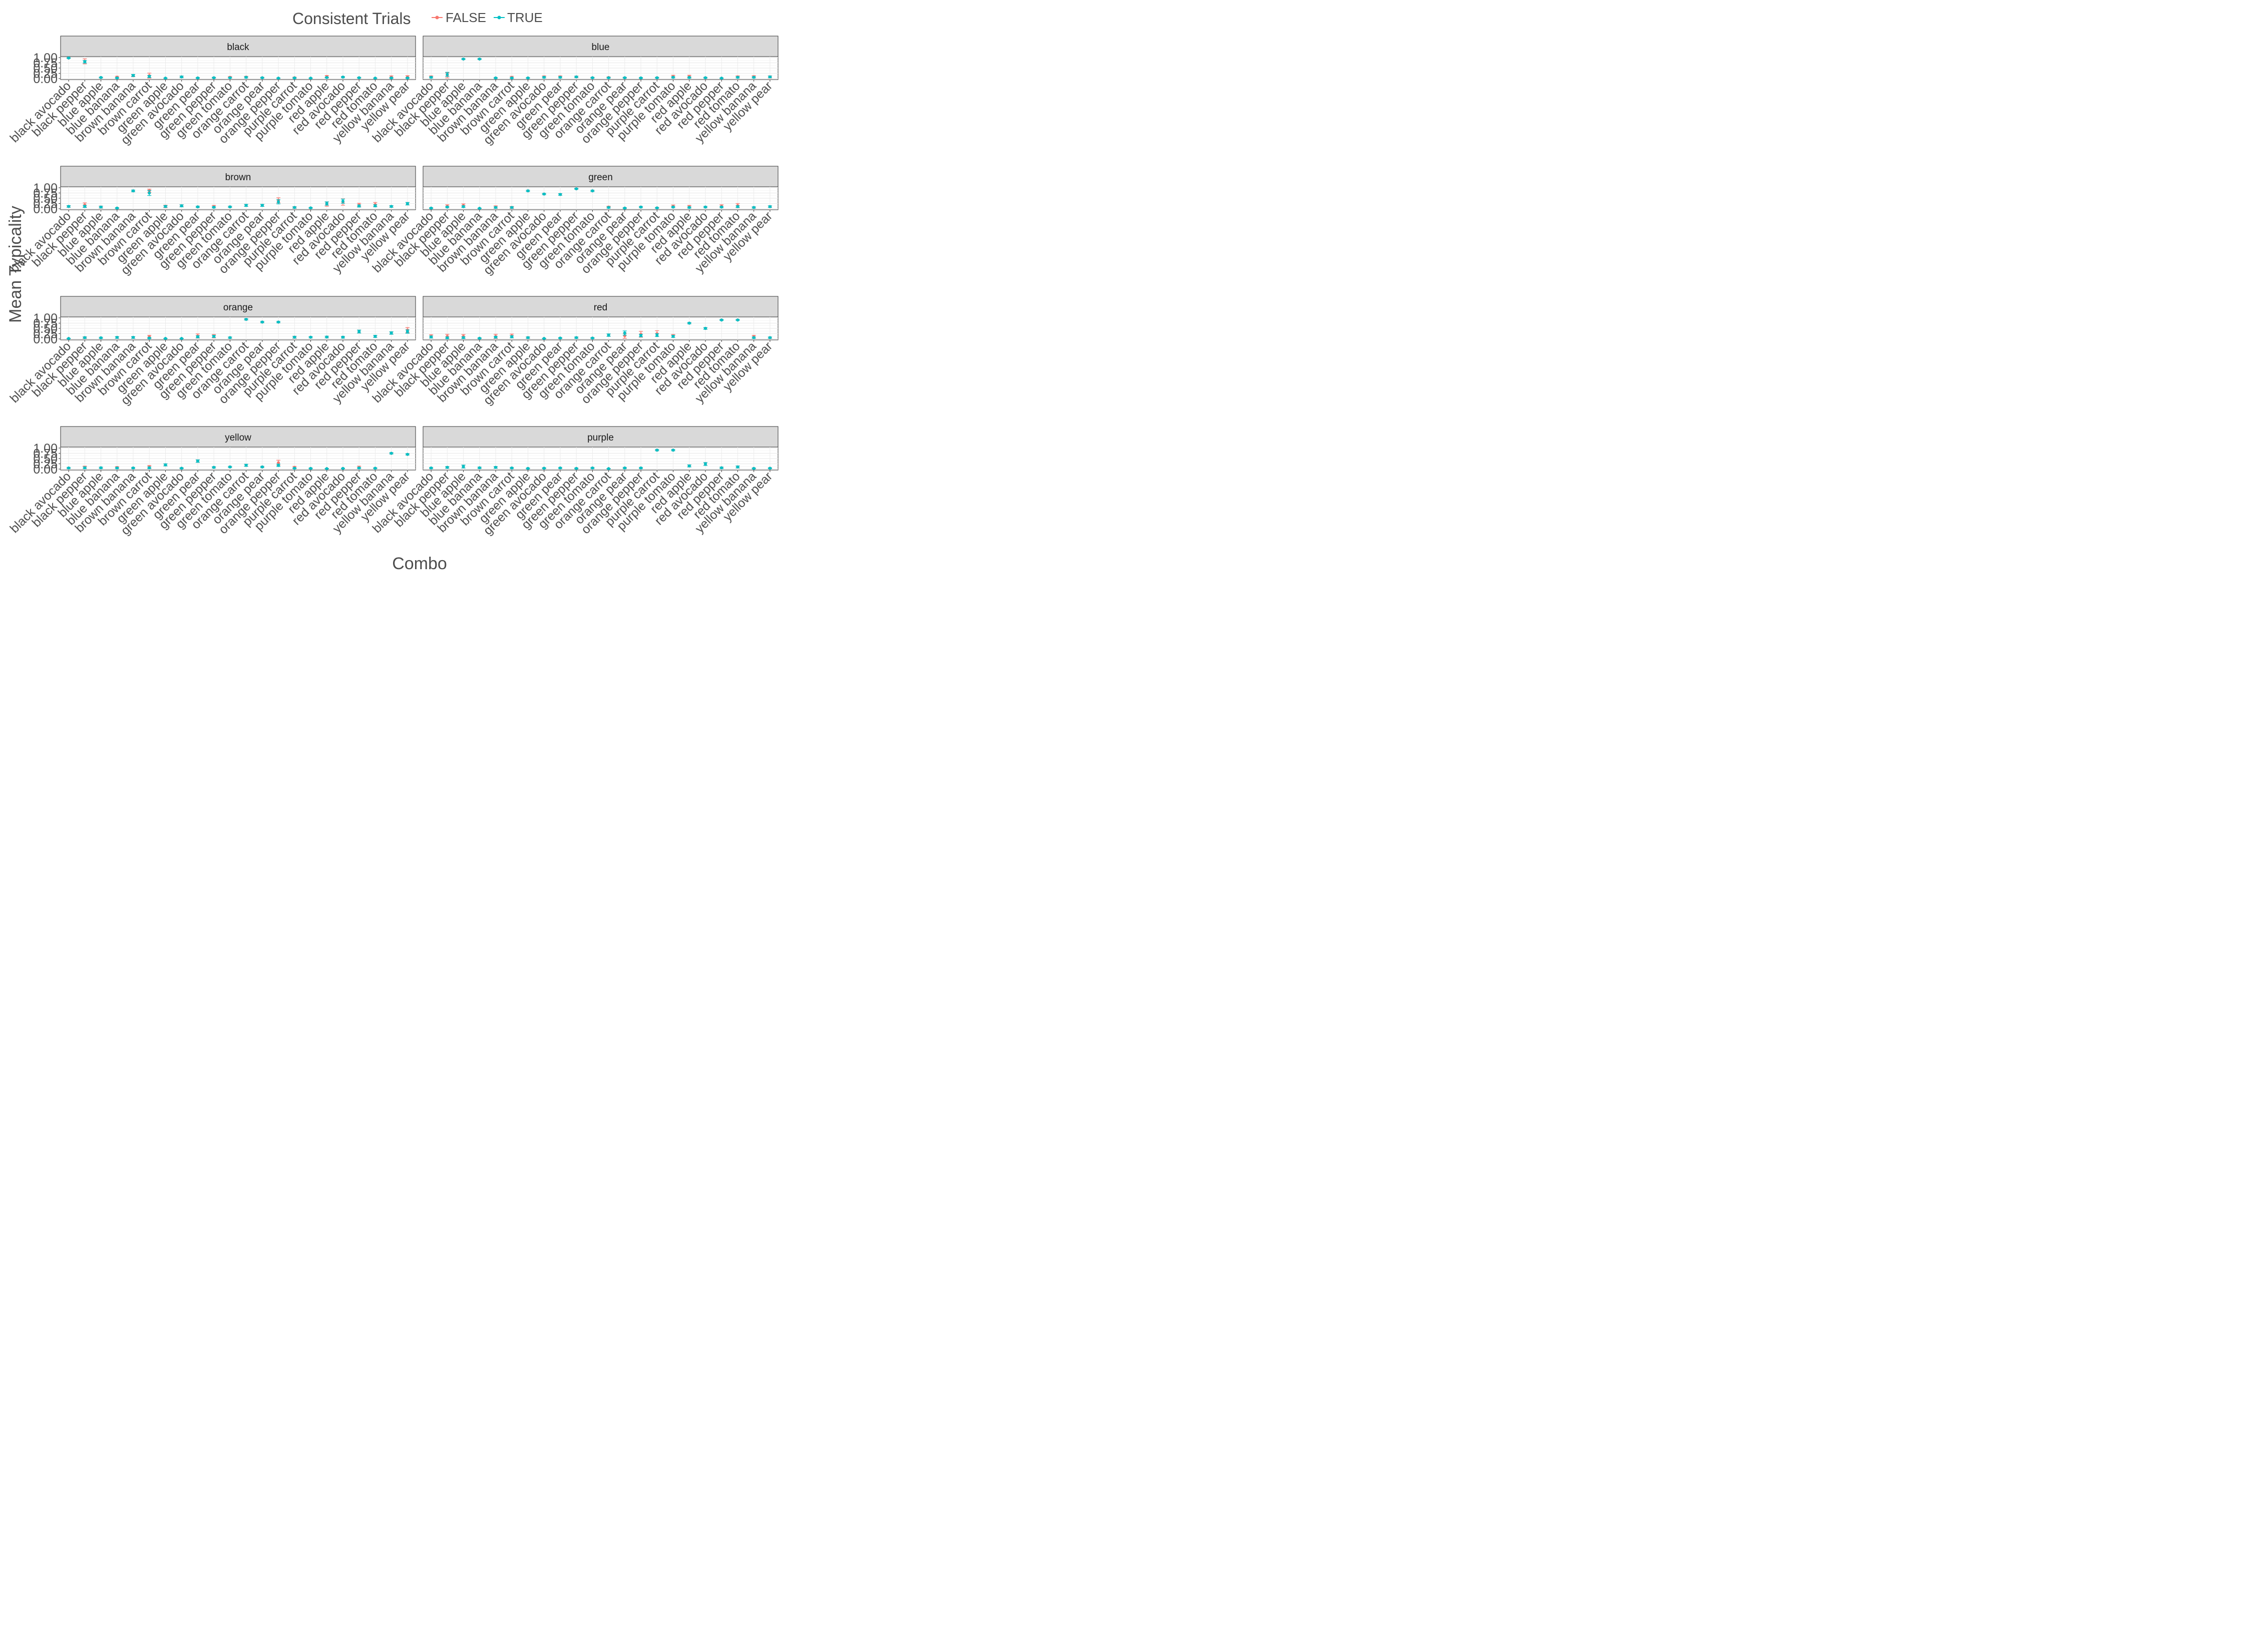 Image resolution: width=2253 pixels, height=1652 pixels. I want to click on facet-strip, so click(601, 46).